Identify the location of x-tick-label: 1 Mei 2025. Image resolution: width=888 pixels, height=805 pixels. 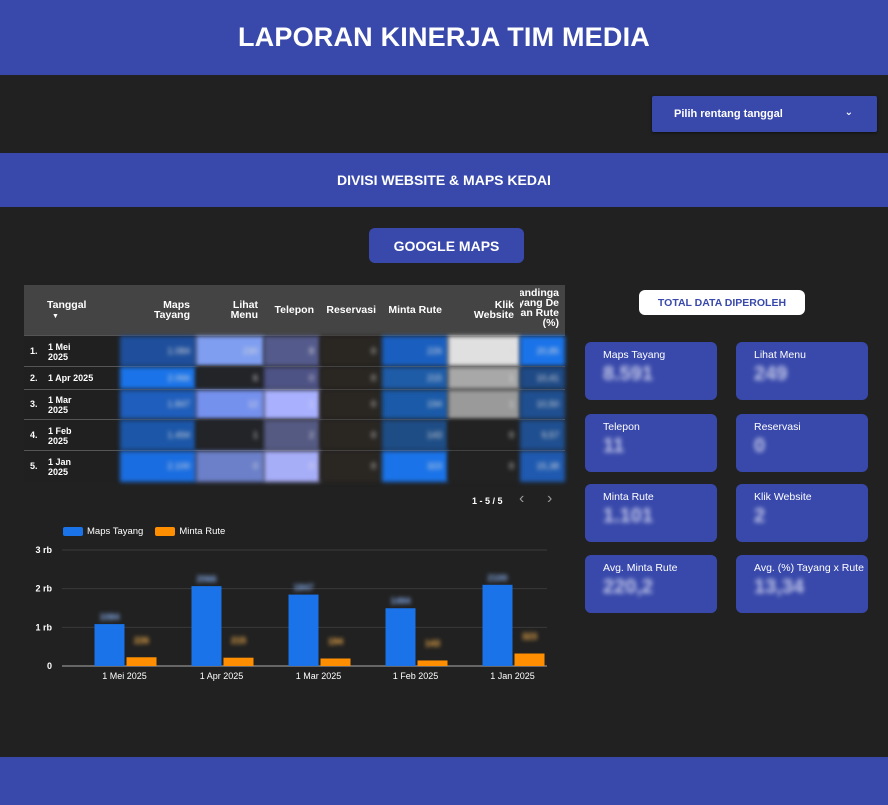
(124, 676).